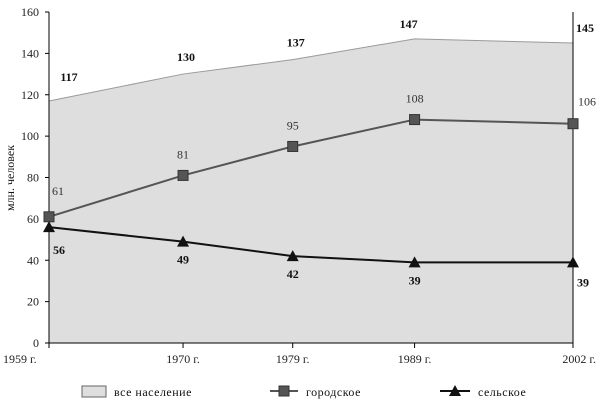 The width and height of the screenshot is (601, 414). What do you see at coordinates (303, 392) in the screenshot?
I see `legend: все население городское сельское` at bounding box center [303, 392].